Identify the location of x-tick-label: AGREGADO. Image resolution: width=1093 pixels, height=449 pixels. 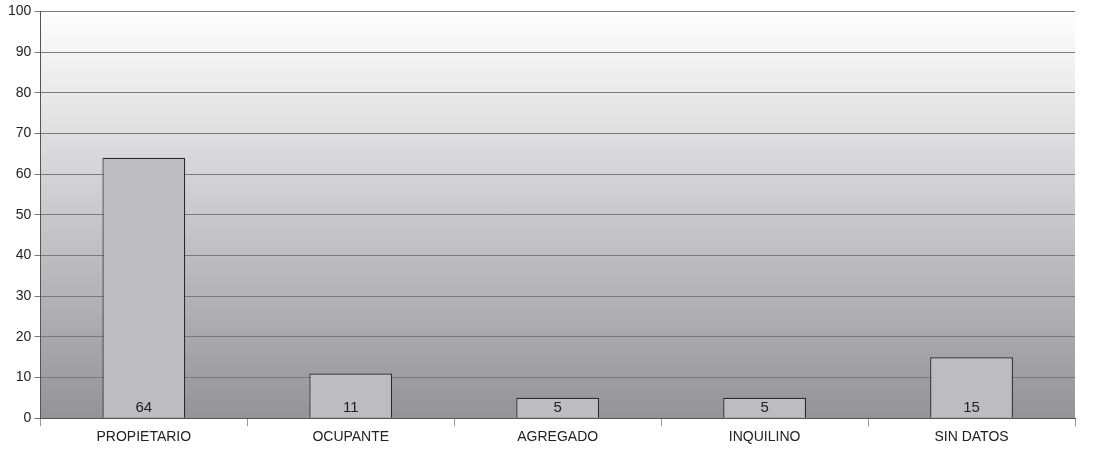
(558, 436).